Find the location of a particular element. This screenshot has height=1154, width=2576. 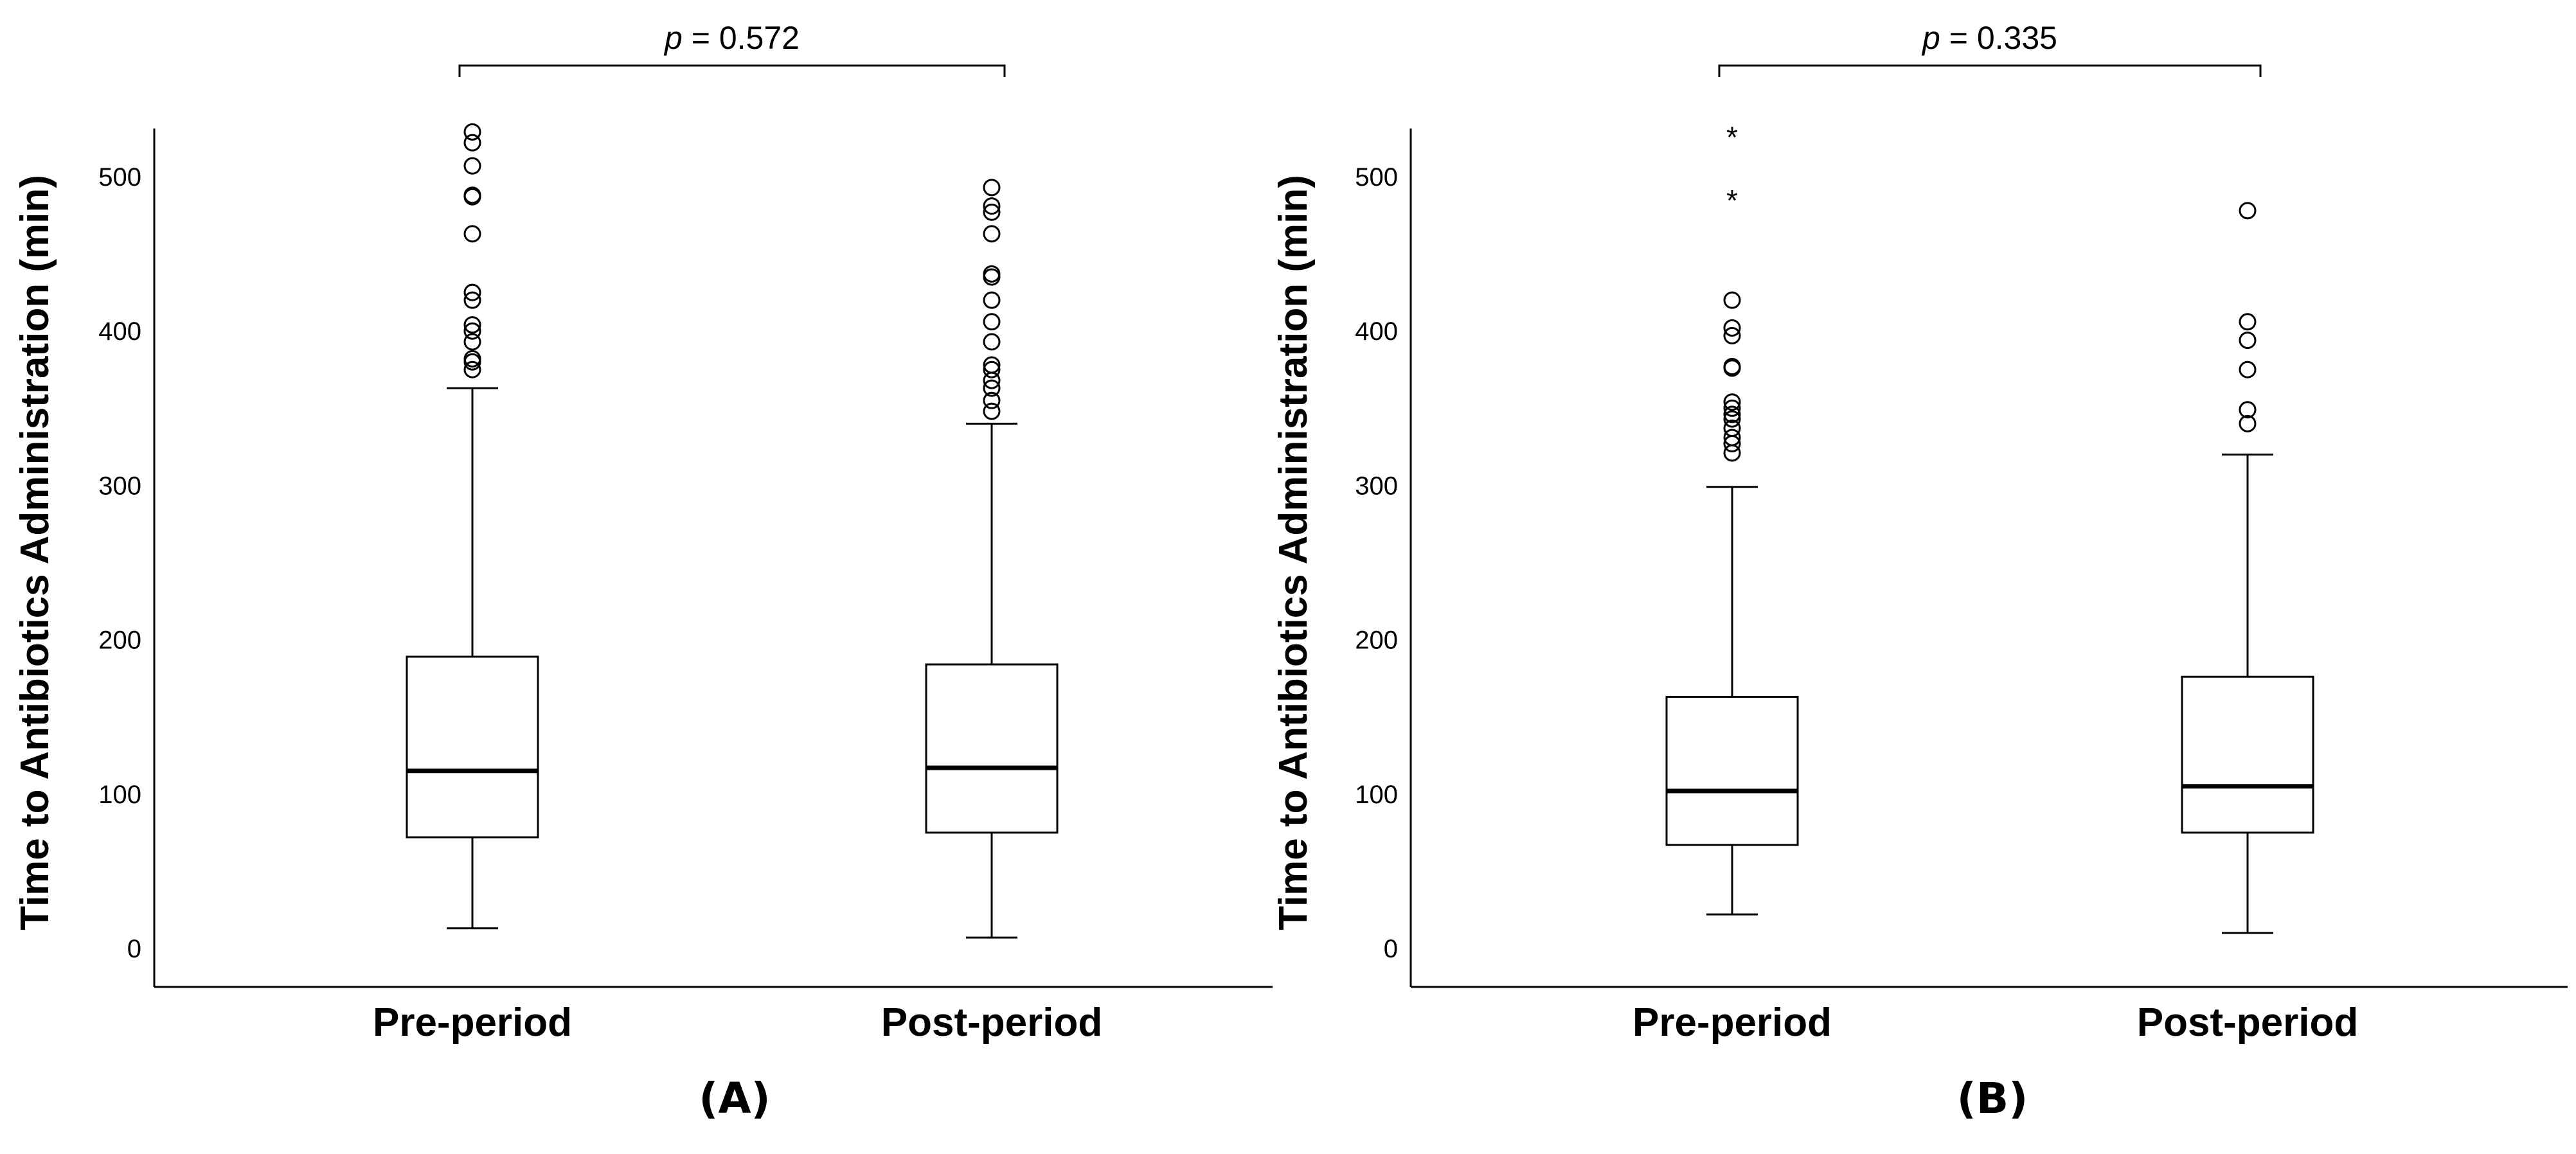

panel-label: (B) is located at coordinates (1992, 1098).